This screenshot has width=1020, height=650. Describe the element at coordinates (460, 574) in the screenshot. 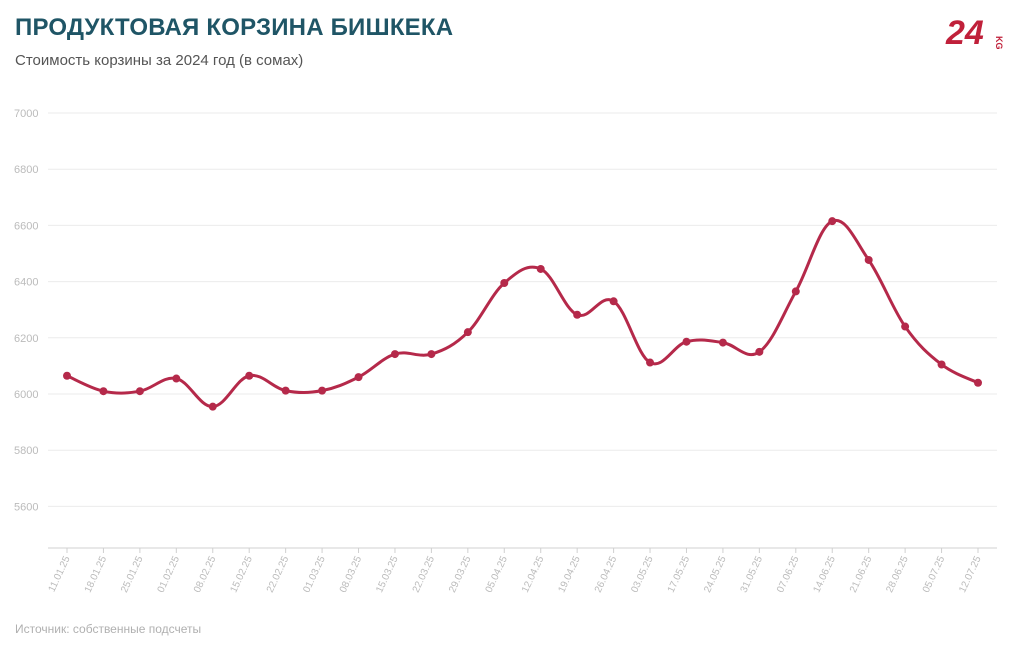

I see `x-tick-label: 29.03.25` at that location.